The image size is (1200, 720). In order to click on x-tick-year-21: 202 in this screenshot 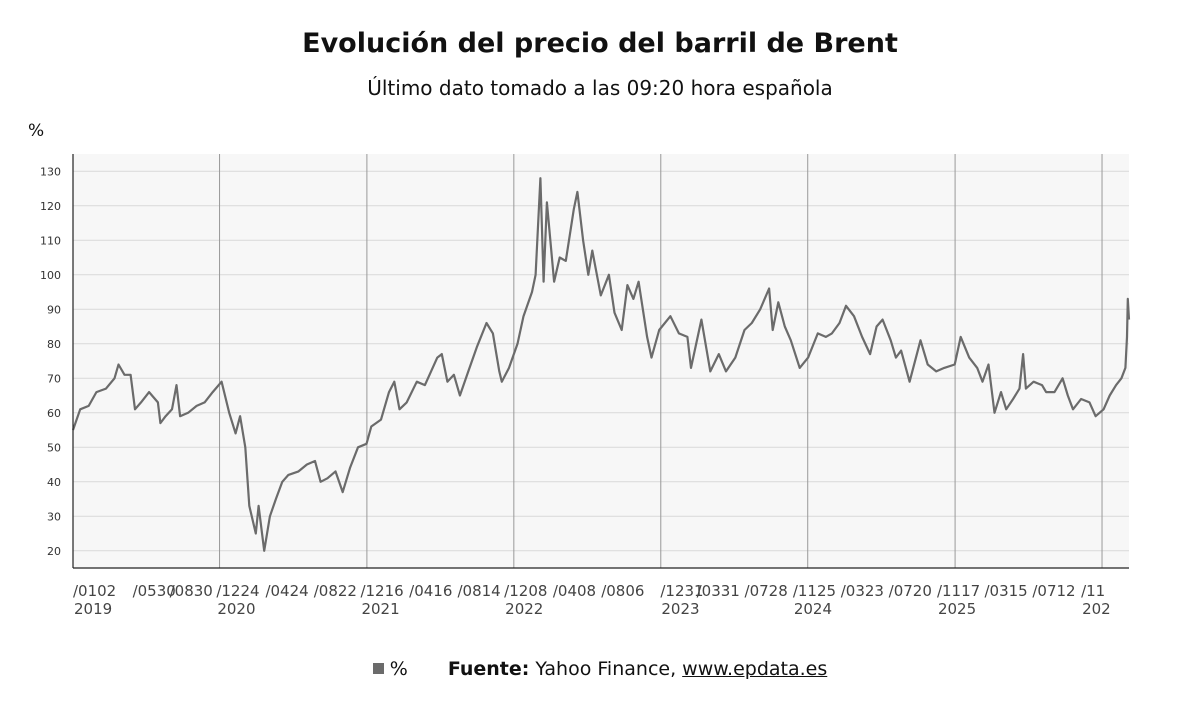, I will do `click(1096, 609)`.